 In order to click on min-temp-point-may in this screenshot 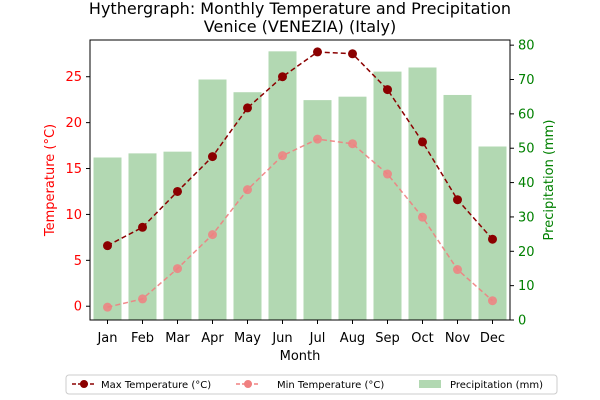, I will do `click(247, 190)`.